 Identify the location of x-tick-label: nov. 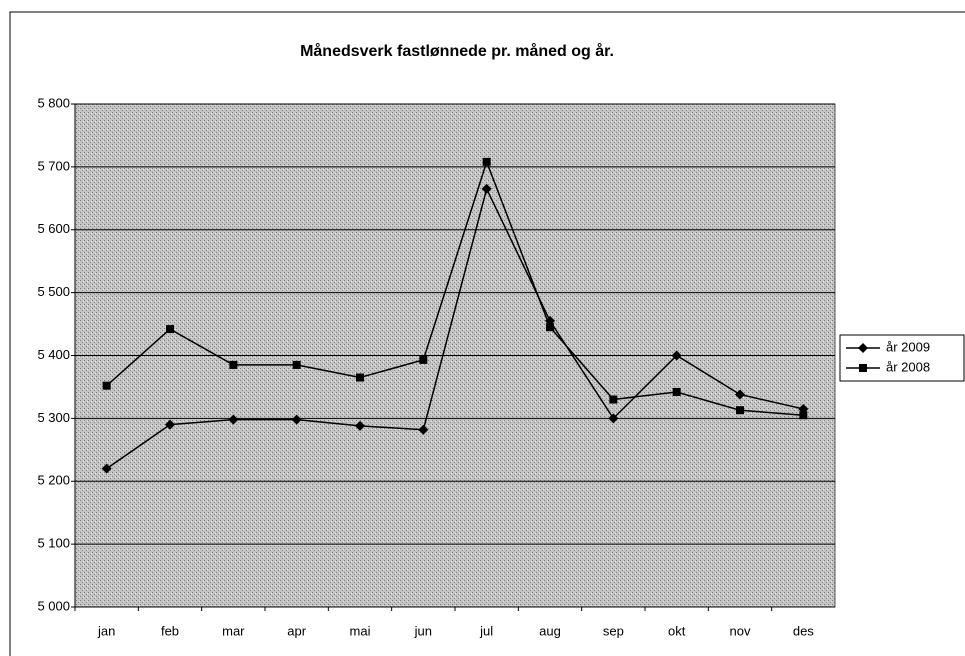
(740, 630).